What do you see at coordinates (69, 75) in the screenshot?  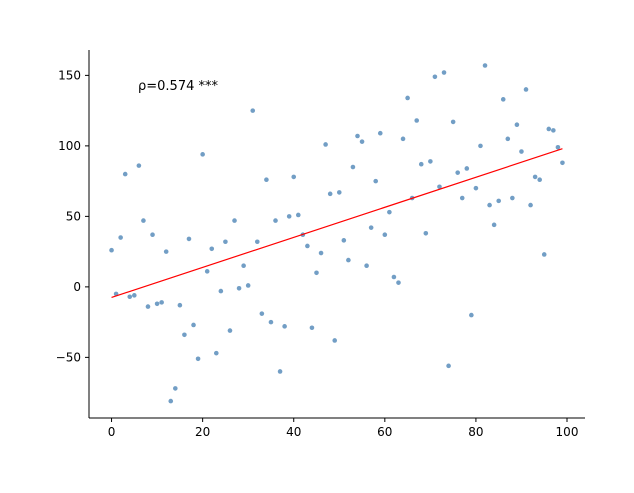 I see `y-tick-label: 150` at bounding box center [69, 75].